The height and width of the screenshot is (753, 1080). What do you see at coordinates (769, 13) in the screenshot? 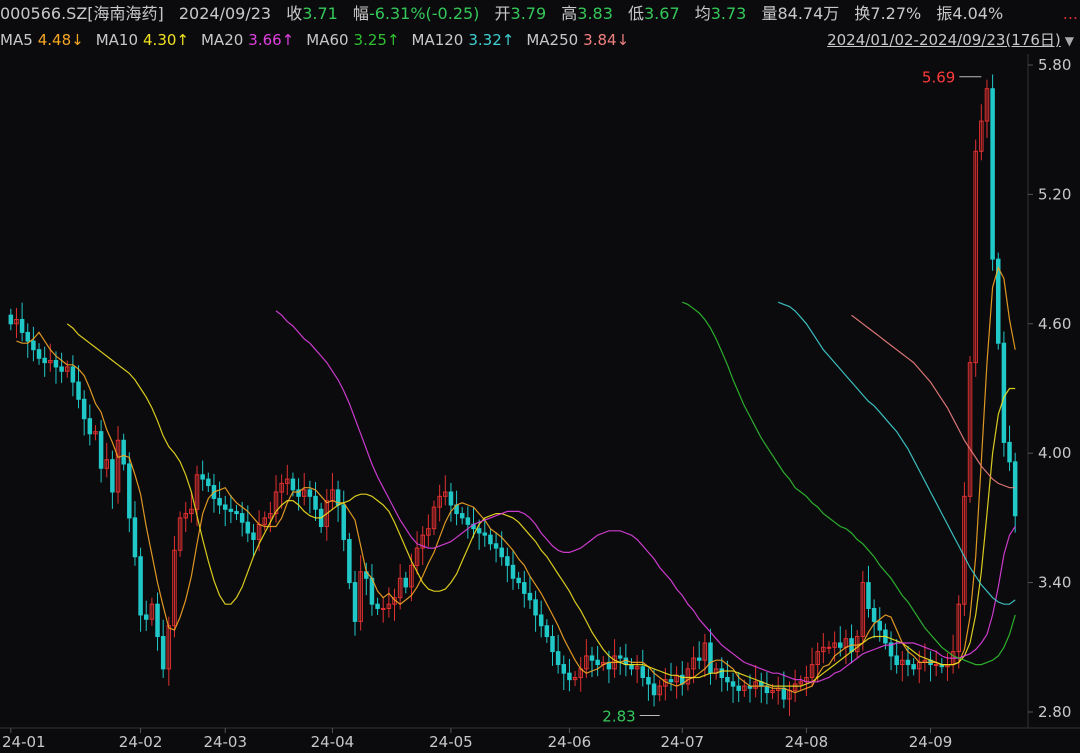
I see `volume-label: 量` at bounding box center [769, 13].